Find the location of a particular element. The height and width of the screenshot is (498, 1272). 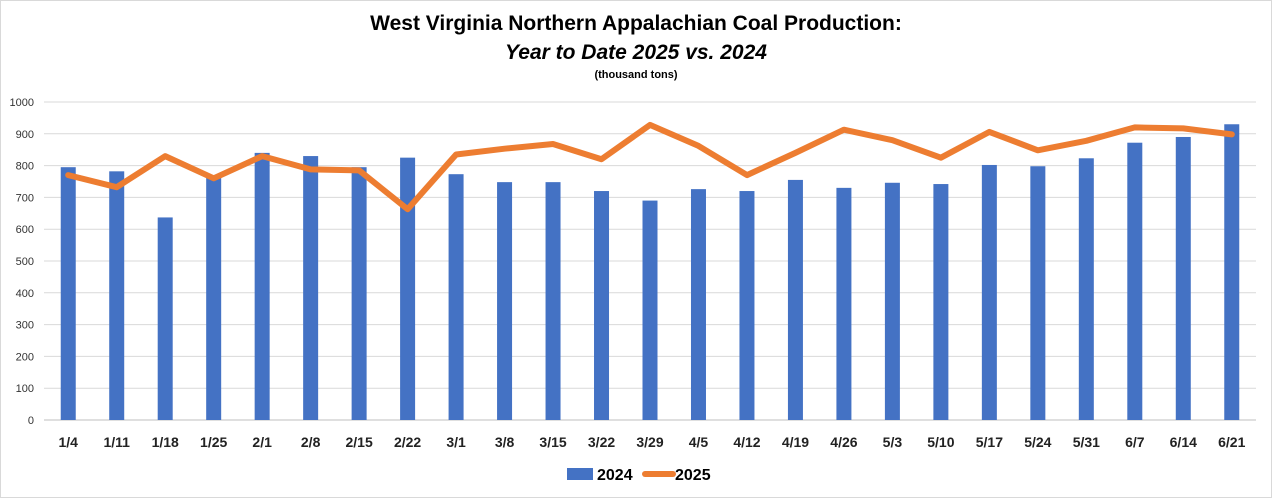

y-tick-label: 800 is located at coordinates (25, 167).